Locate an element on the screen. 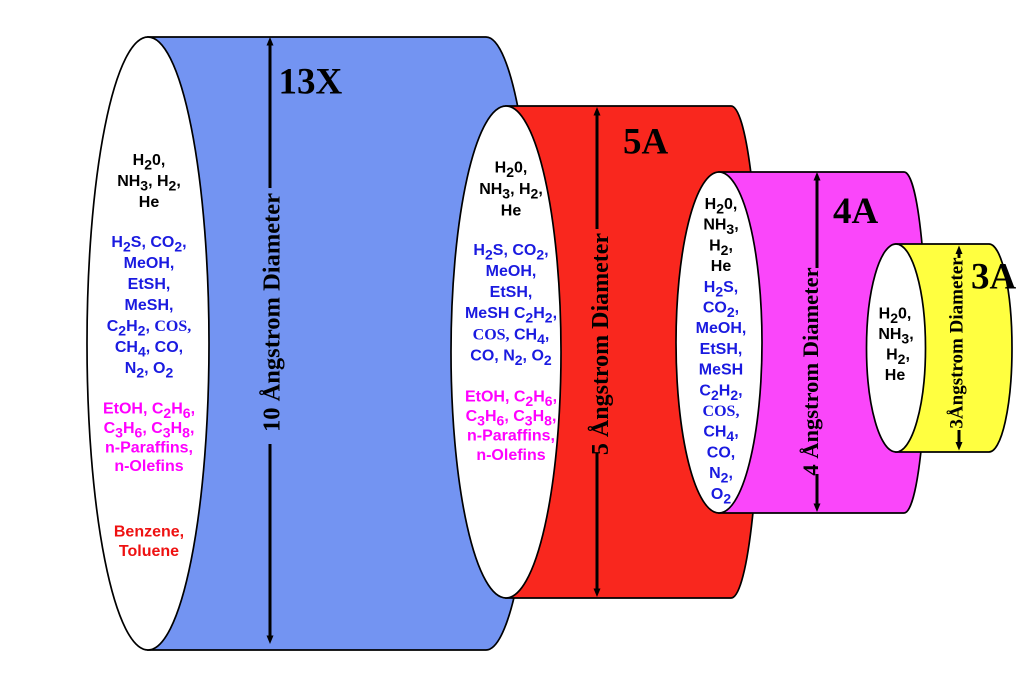 This screenshot has height=680, width=1021. svg-text: C2H2, COS, is located at coordinates (149, 328).